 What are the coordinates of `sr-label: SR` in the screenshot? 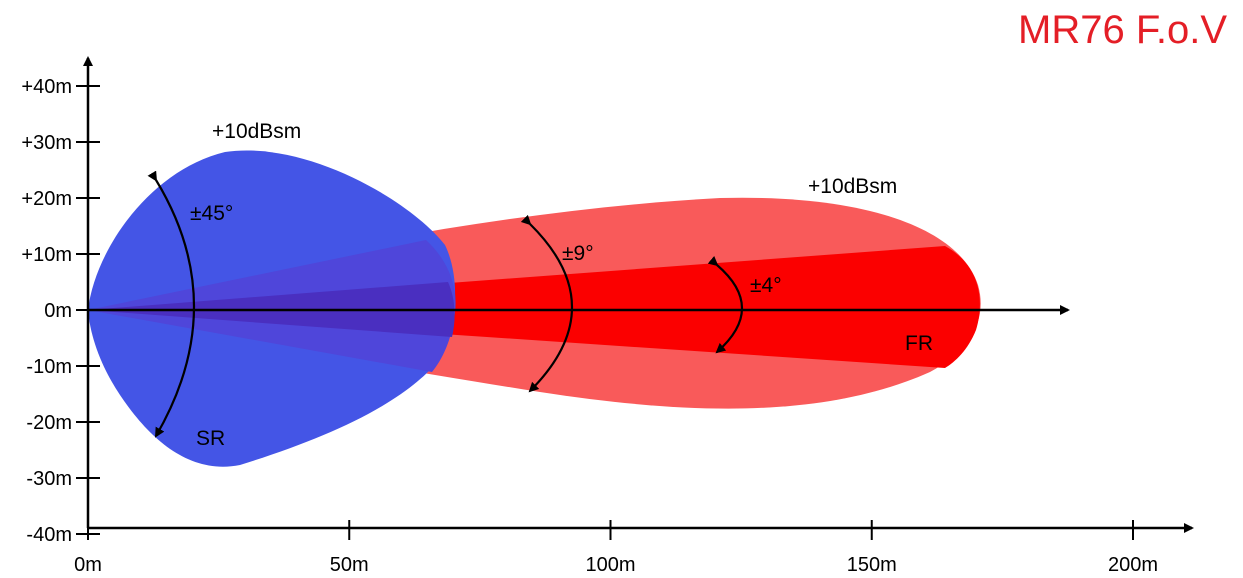 It's located at (210, 438).